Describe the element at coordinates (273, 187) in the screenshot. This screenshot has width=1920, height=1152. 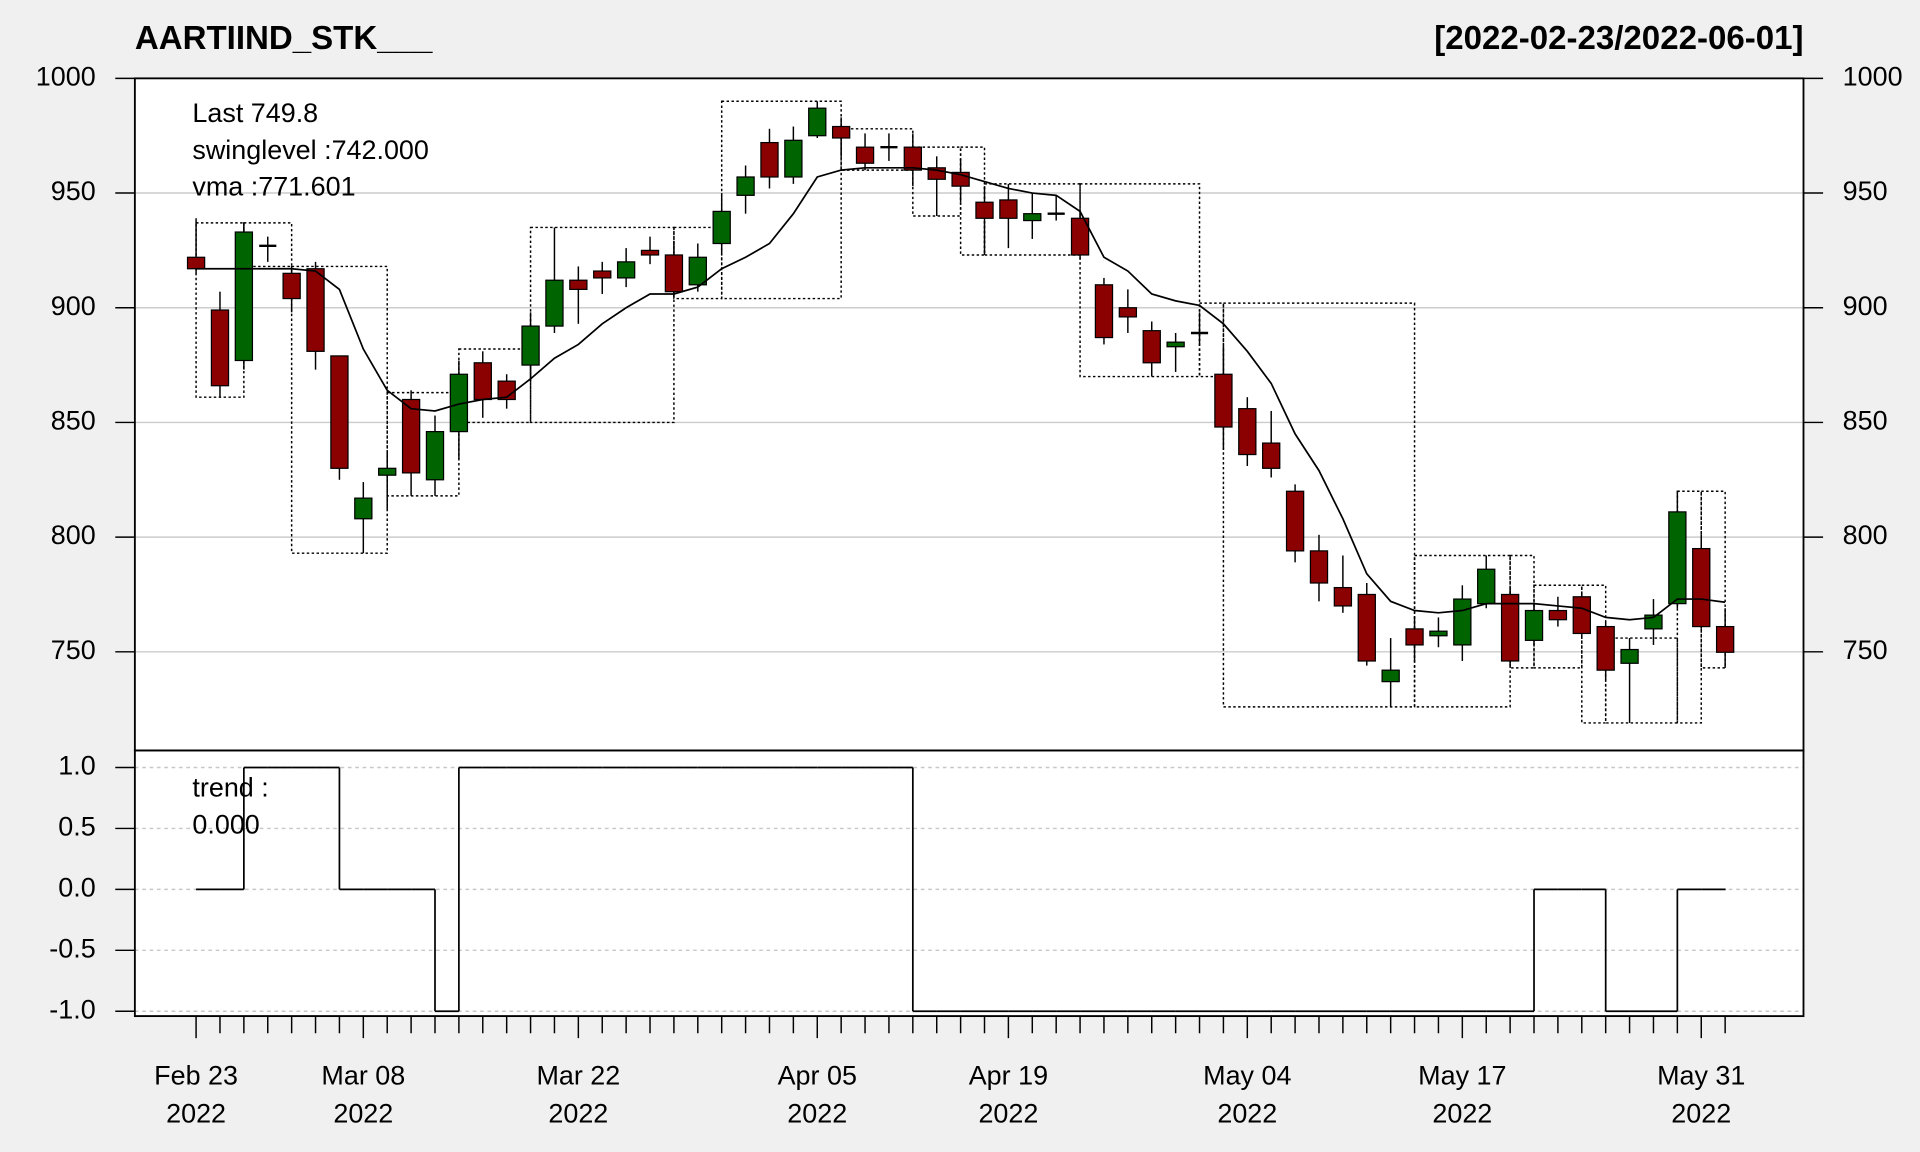
I see `legend-text: vma :771.601` at that location.